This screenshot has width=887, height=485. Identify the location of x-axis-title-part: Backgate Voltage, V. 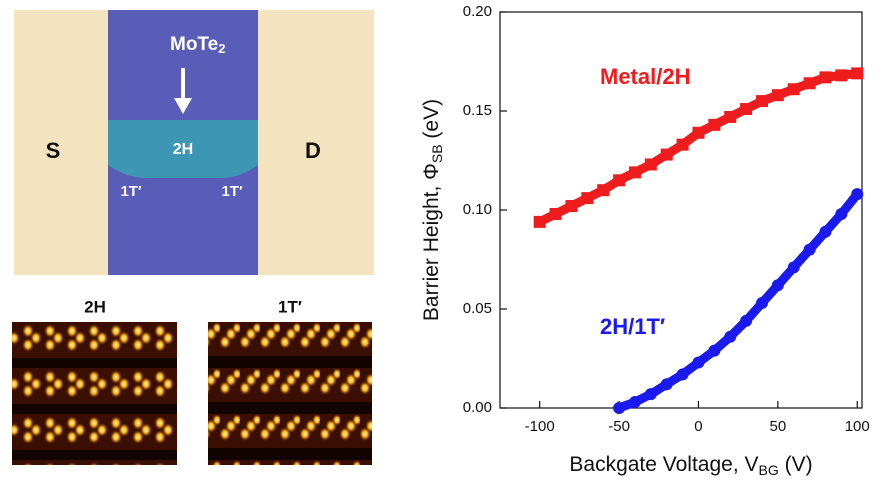
(663, 464).